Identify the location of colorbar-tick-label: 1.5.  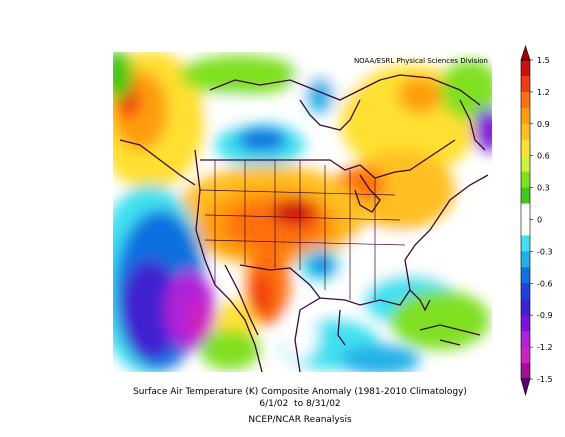
(543, 60).